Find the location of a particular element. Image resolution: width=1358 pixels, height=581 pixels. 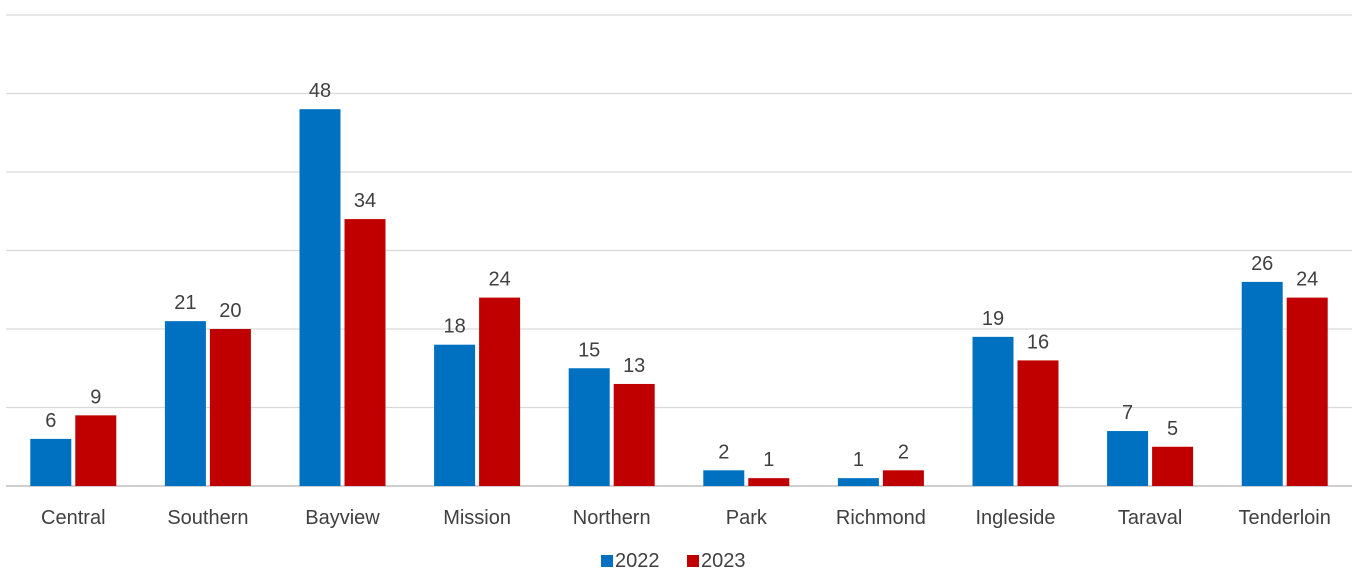

x-tick-label: Central is located at coordinates (73, 518).